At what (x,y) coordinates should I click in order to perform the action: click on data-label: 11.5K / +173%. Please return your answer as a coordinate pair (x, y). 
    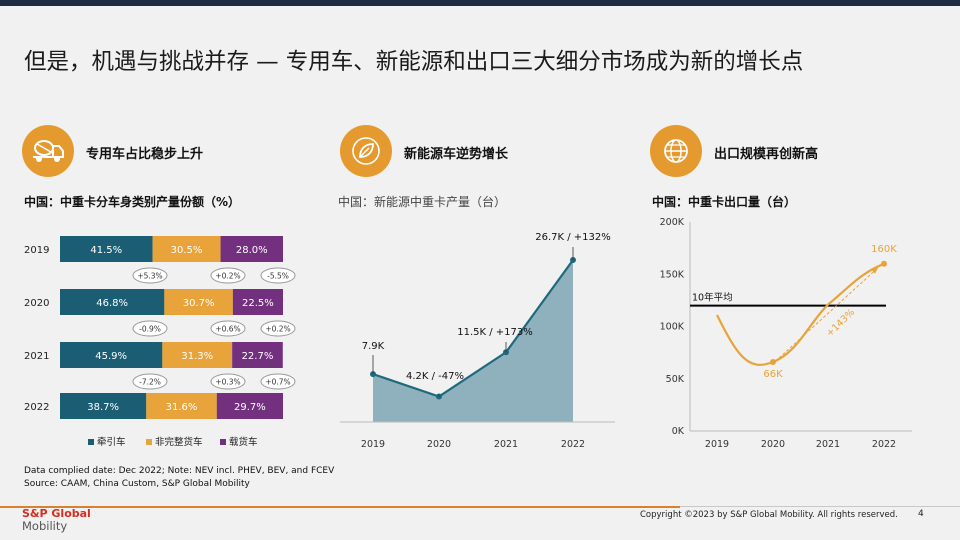
    Looking at the image, I should click on (495, 332).